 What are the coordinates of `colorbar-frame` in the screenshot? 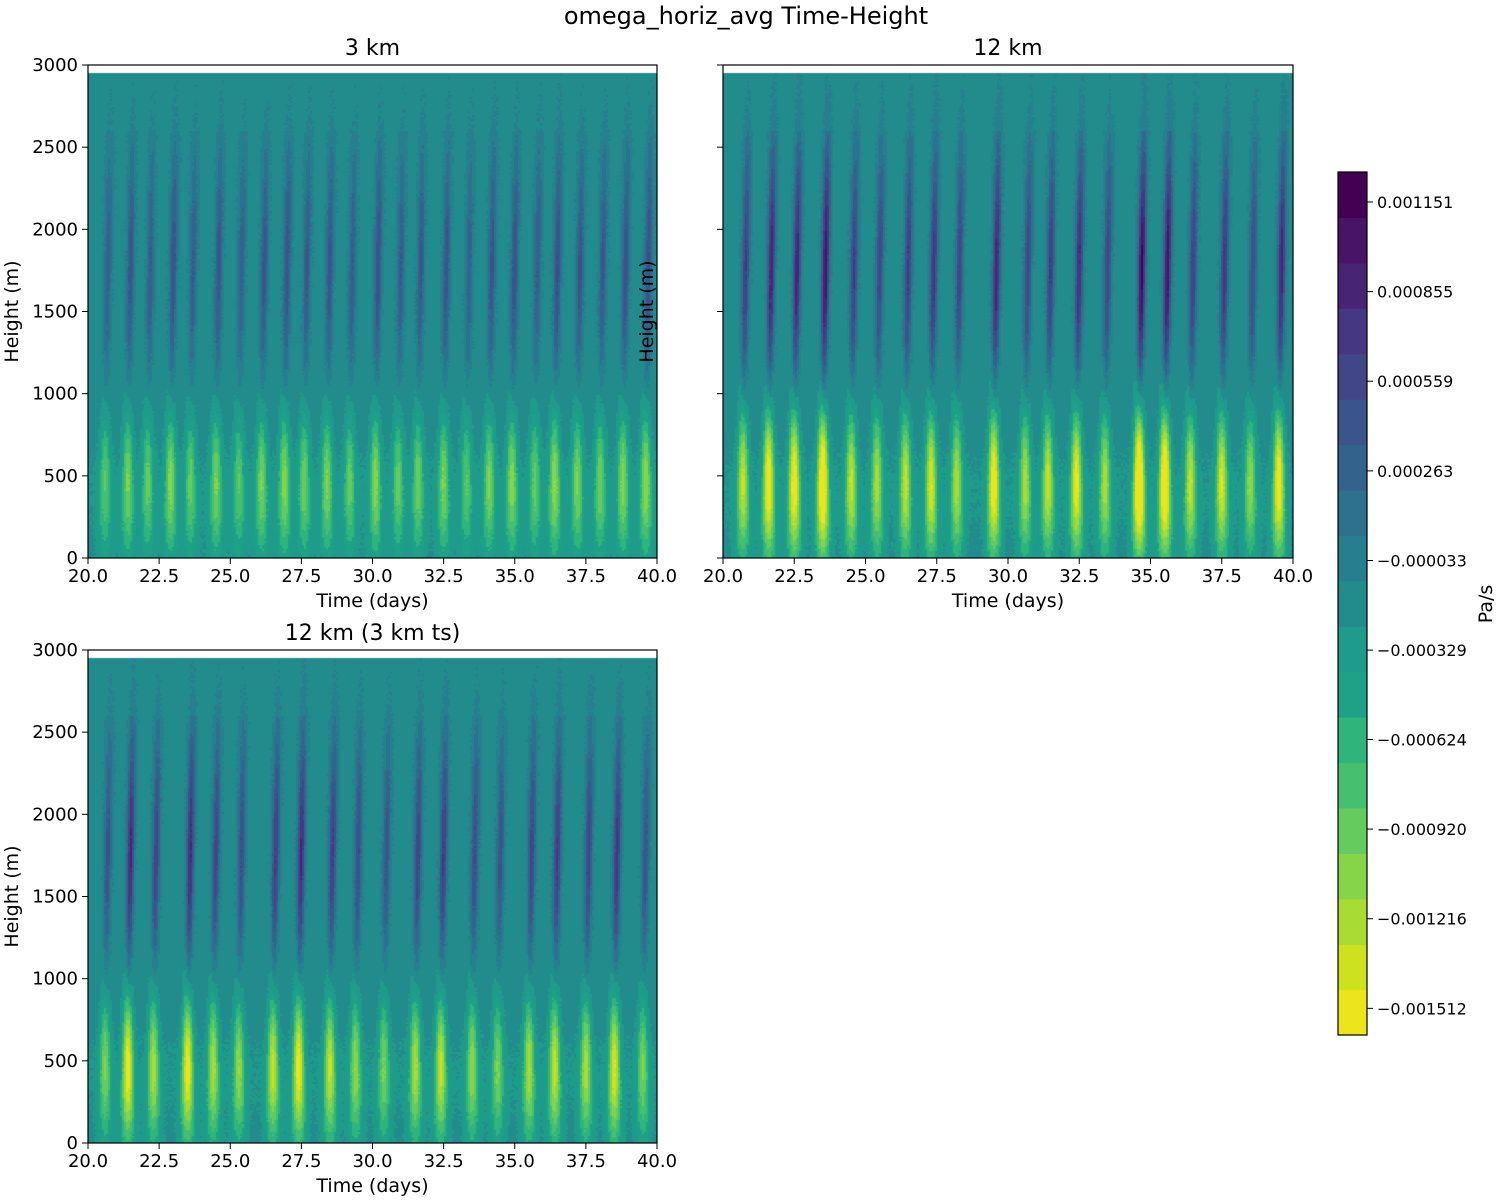 It's located at (1352, 603).